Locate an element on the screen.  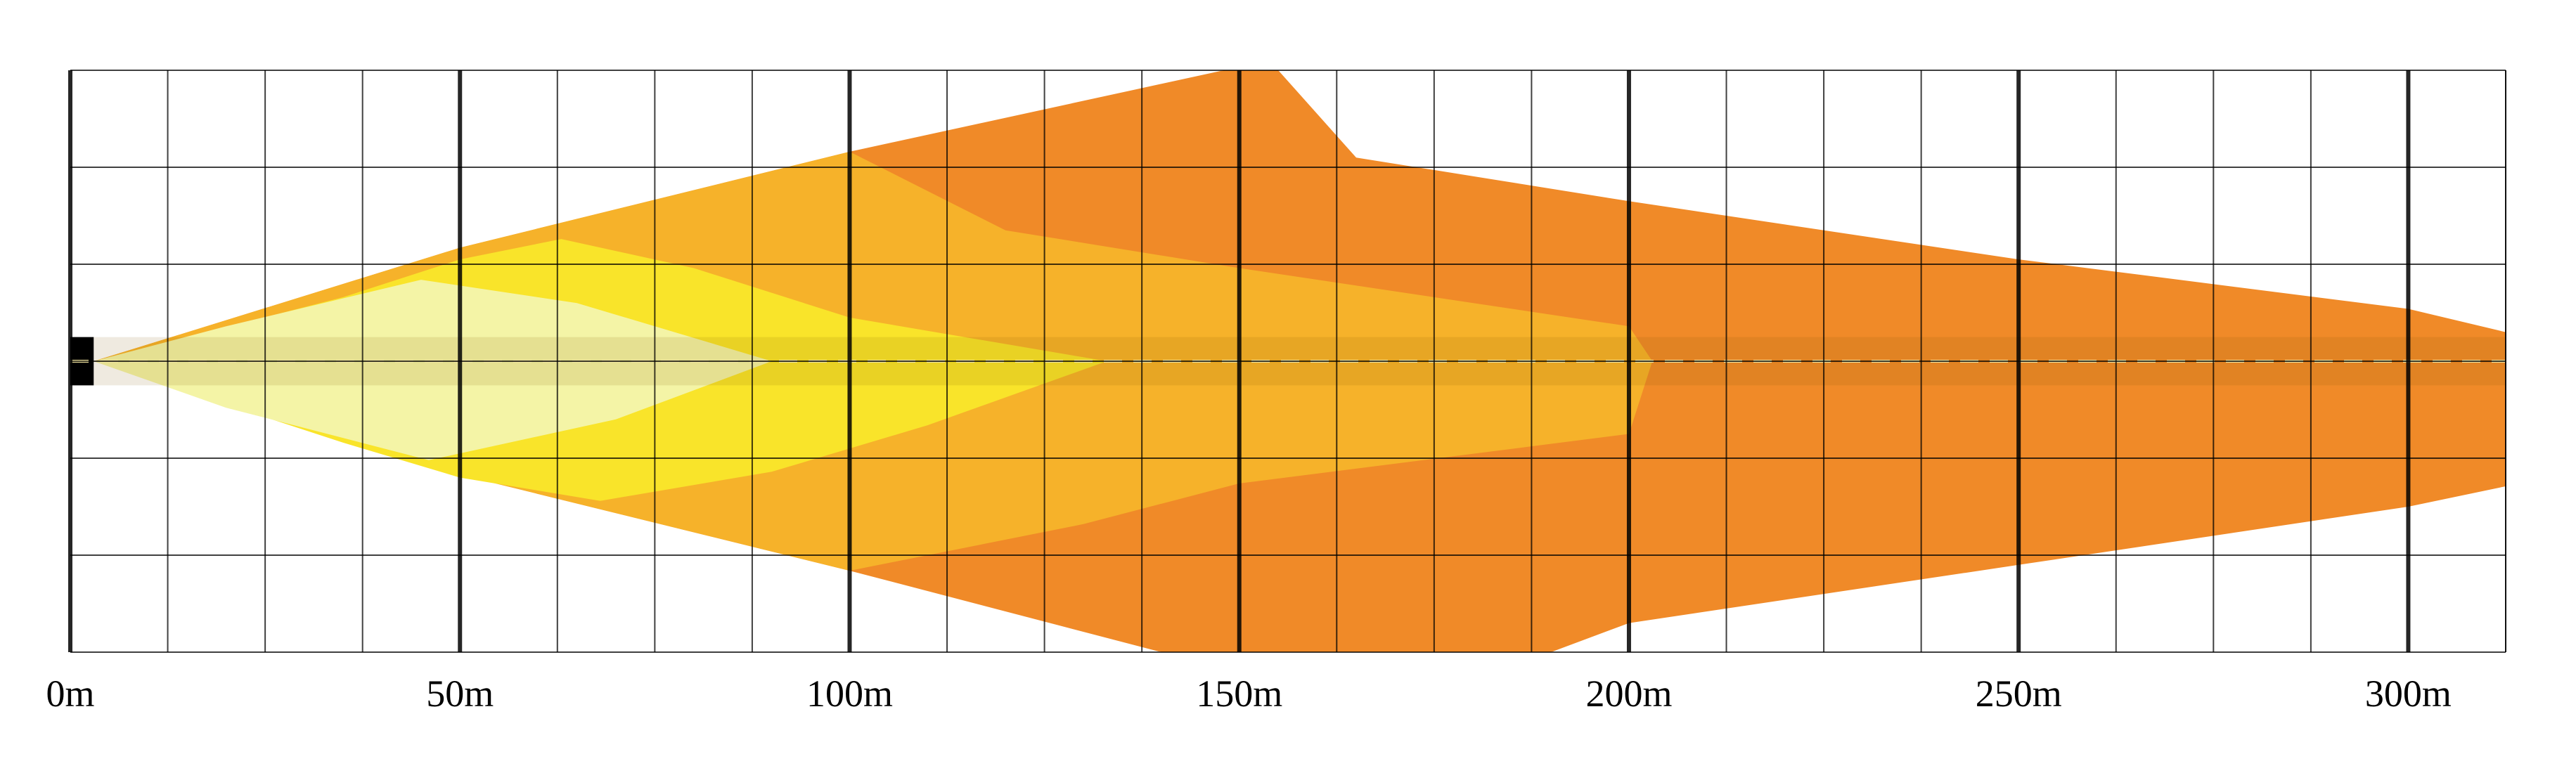
x-tick-labels: 0m 50m 100m 150m 200m 250m 300m is located at coordinates (1248, 694).